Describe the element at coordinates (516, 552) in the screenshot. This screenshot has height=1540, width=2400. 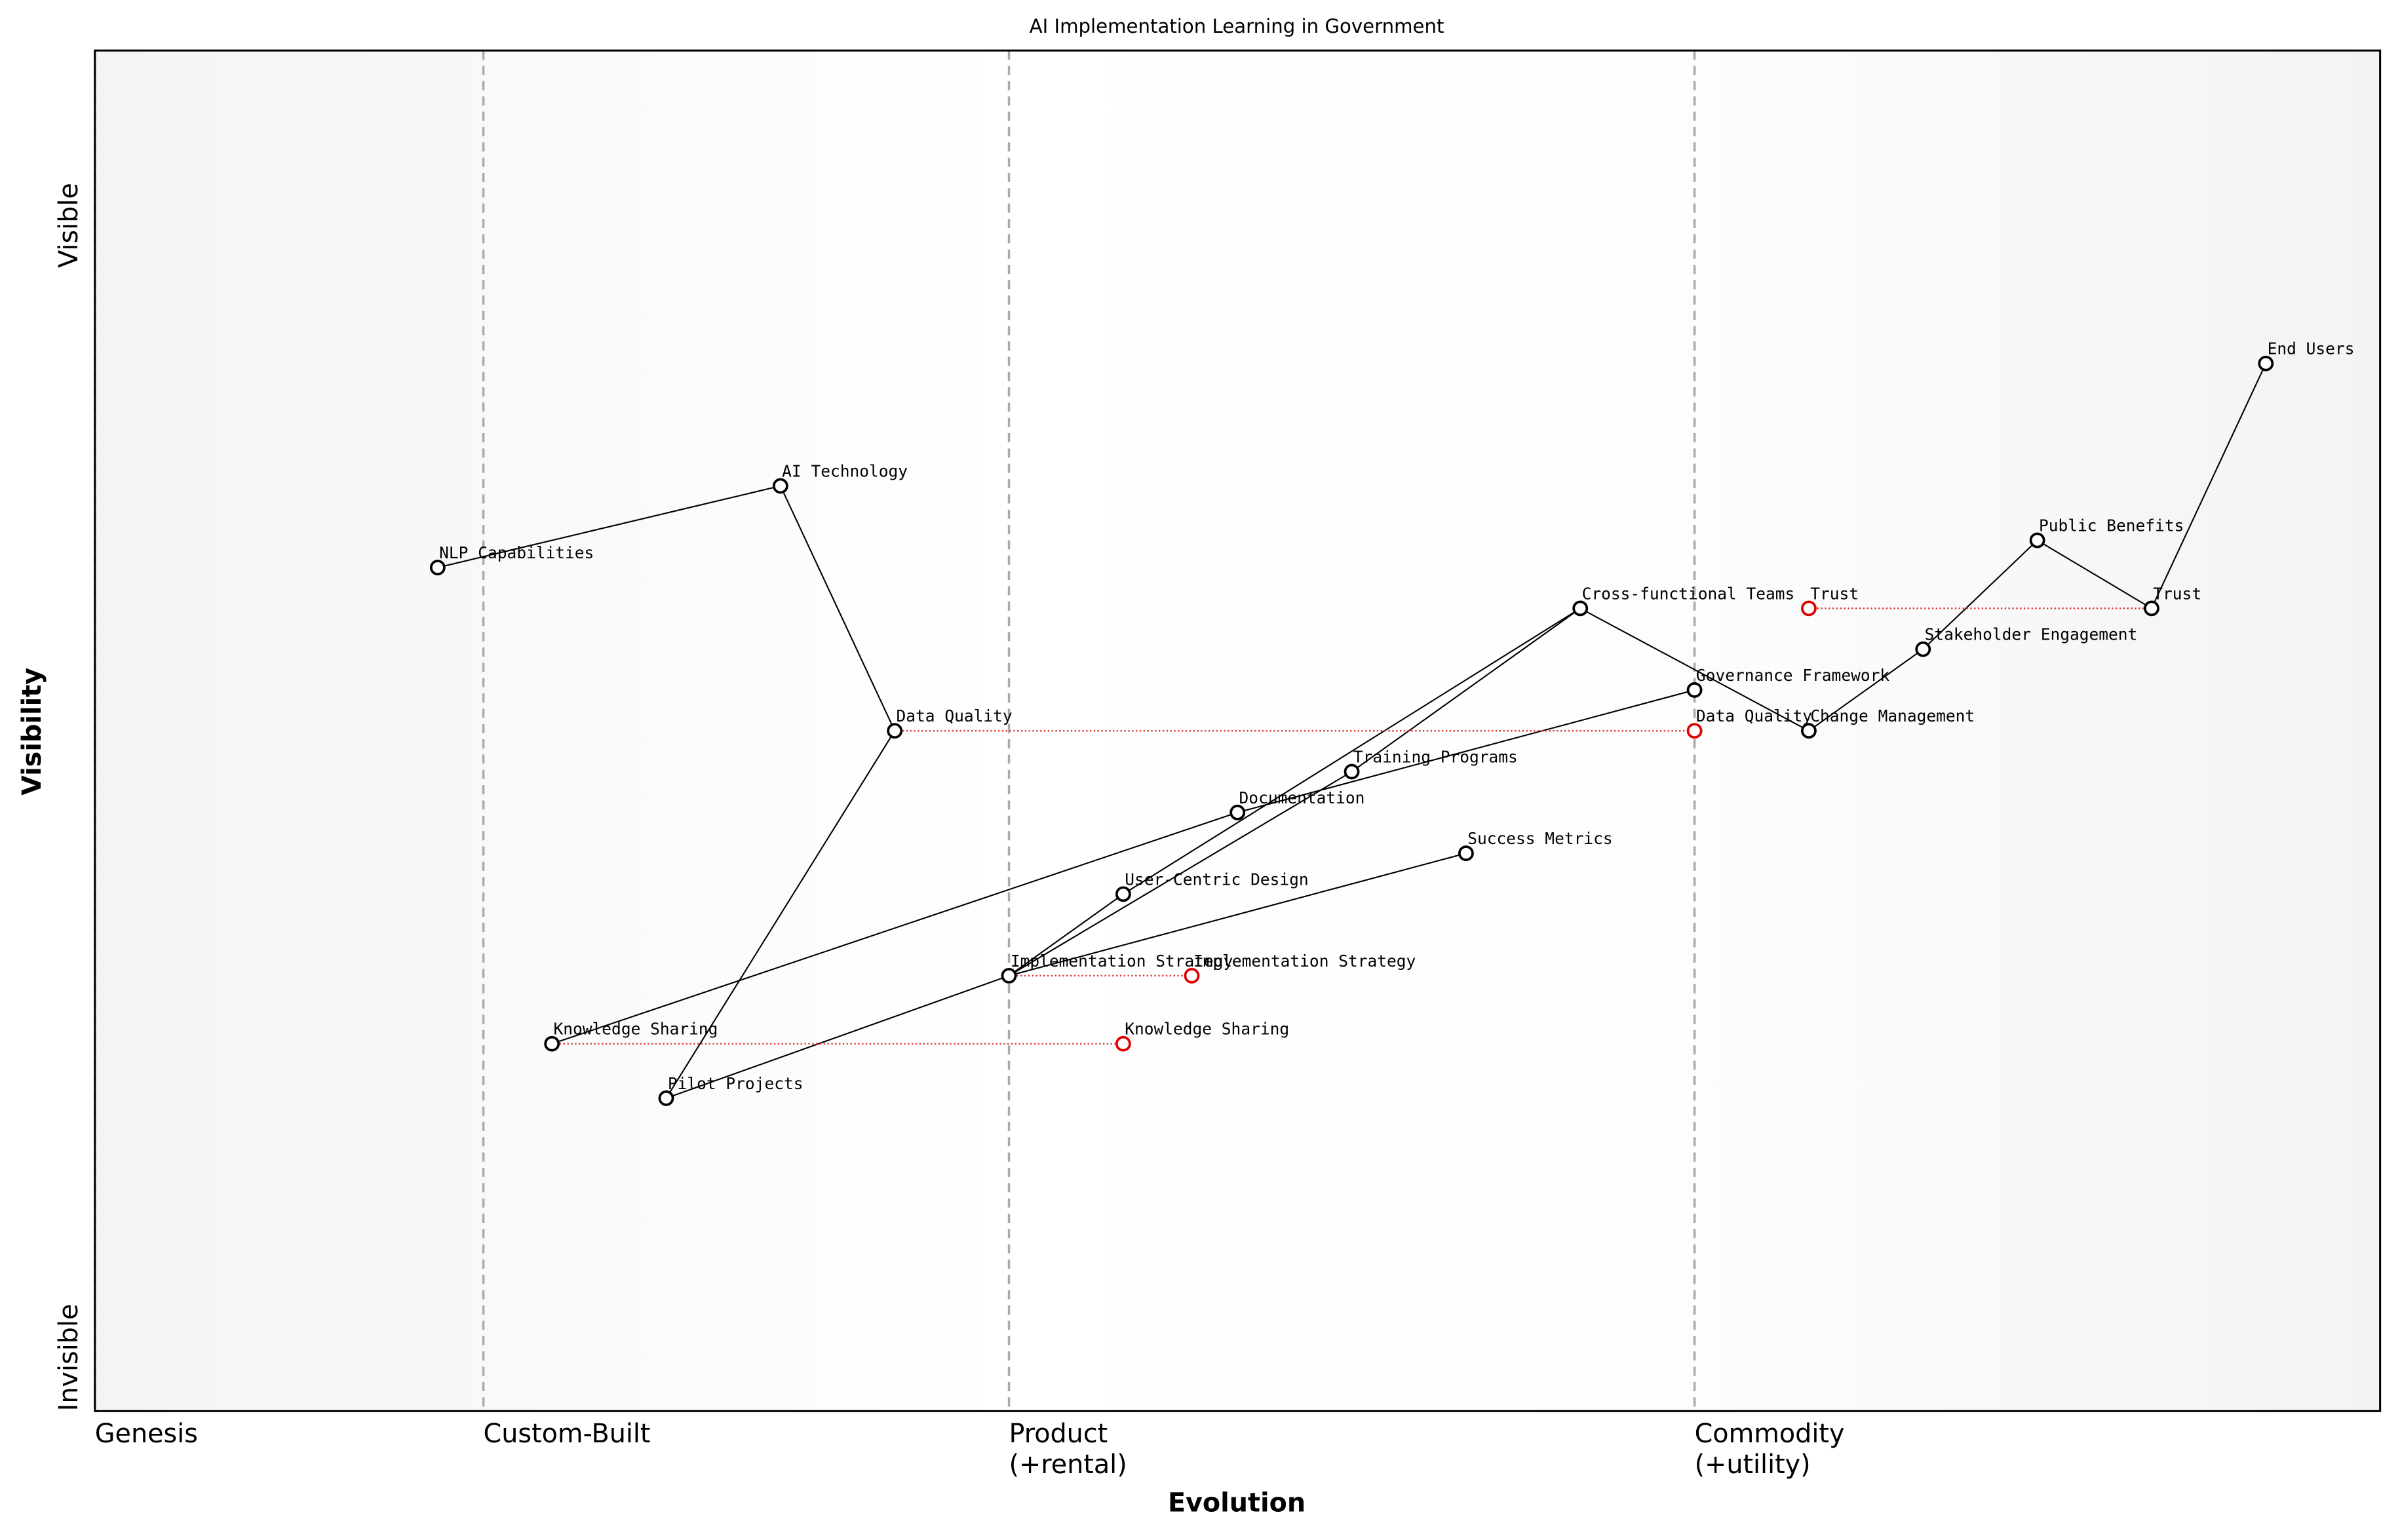
I see `component-label: NLP Capabilities` at that location.